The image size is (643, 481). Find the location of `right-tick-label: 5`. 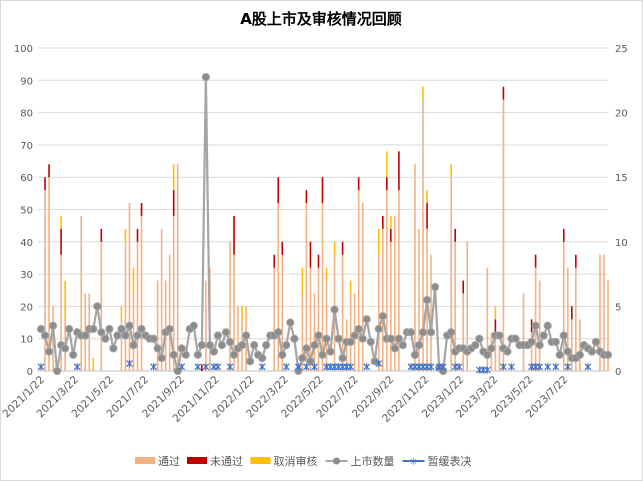

right-tick-label: 5 is located at coordinates (618, 307).